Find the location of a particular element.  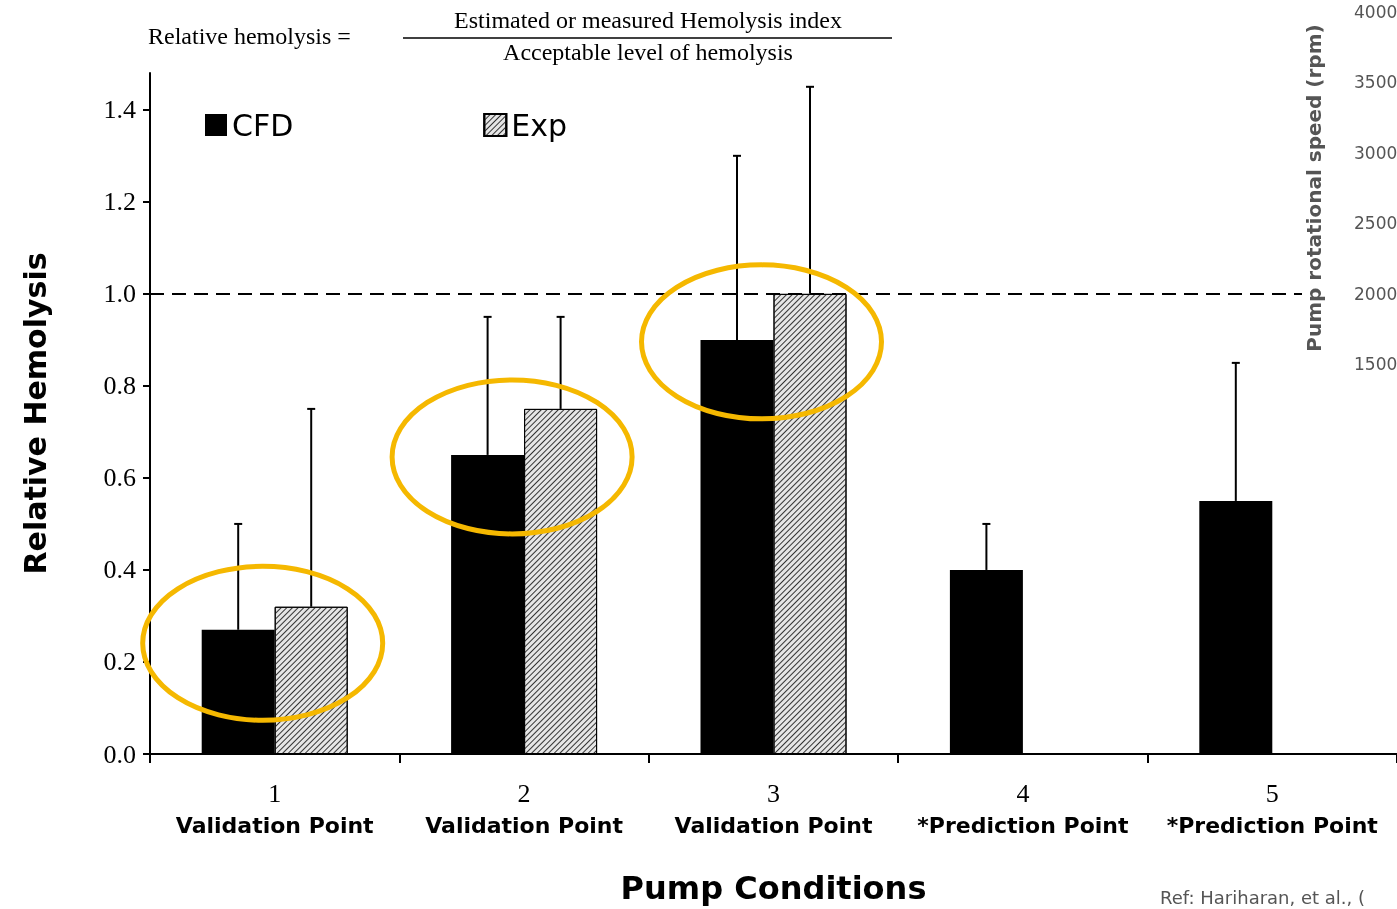

text: Acceptable level of hemolysis is located at coordinates (648, 52).